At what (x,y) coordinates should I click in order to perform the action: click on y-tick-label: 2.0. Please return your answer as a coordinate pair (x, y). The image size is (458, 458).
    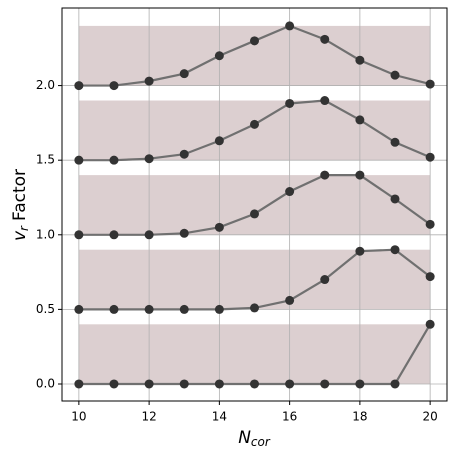
    Looking at the image, I should click on (45, 85).